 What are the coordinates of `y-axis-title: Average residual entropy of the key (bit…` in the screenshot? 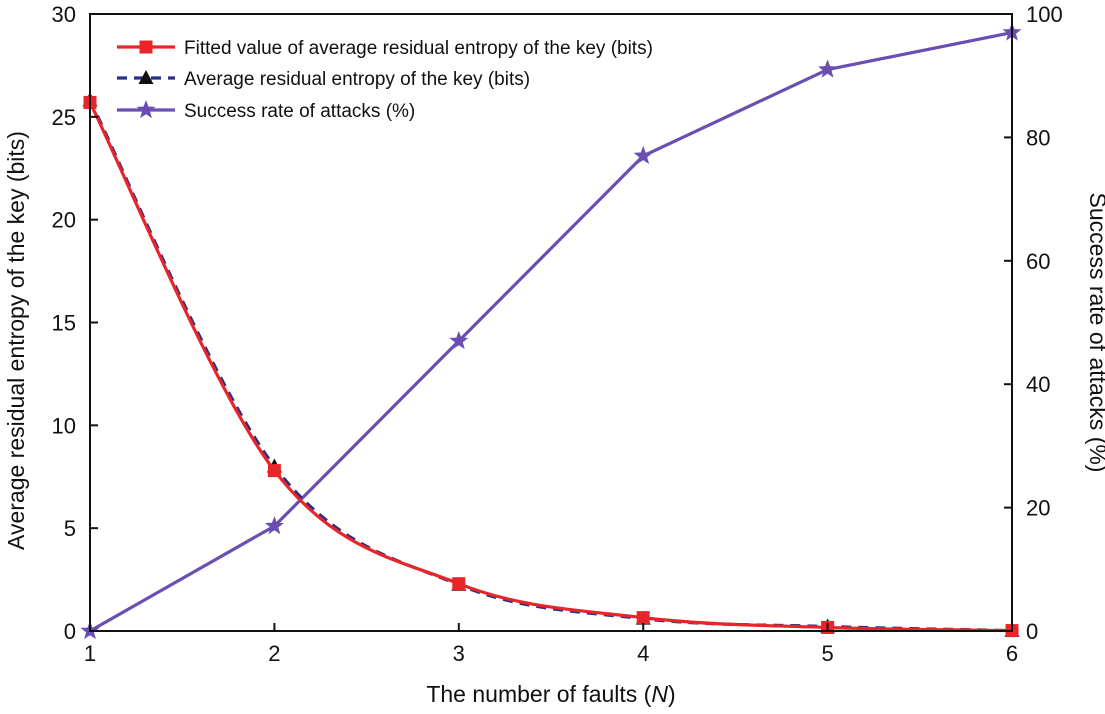 It's located at (16, 340).